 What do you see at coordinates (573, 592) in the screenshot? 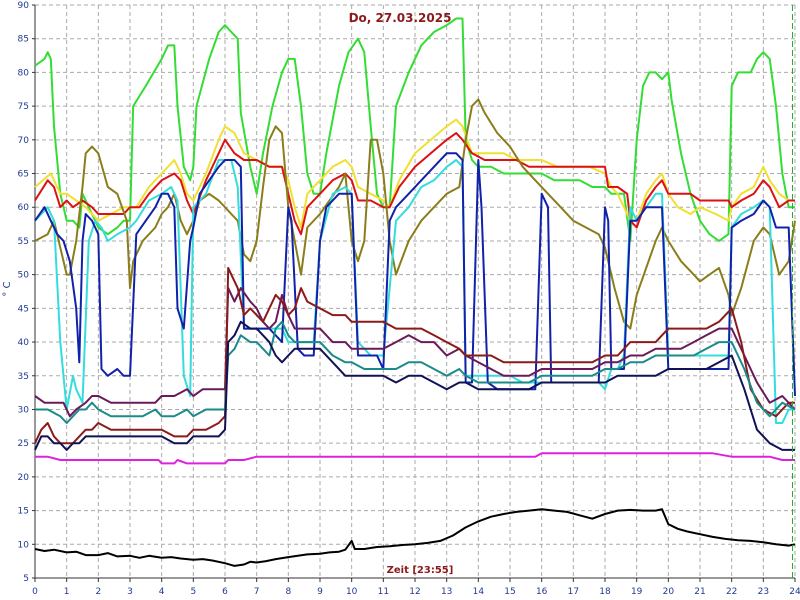
I see `x-tick-label: 17` at bounding box center [573, 592].